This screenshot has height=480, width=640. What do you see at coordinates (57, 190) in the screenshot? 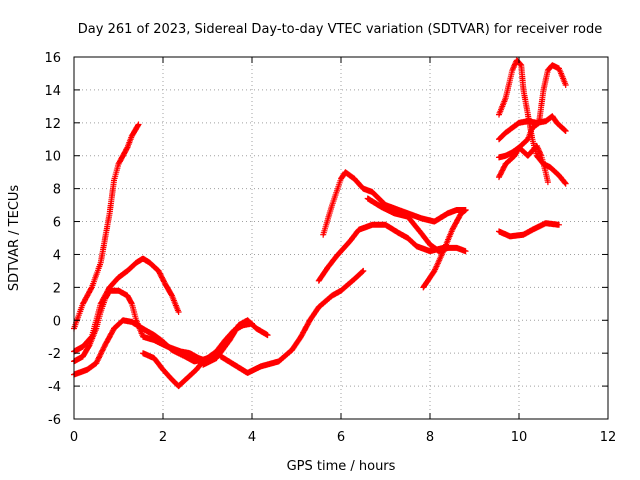
I see `y-tick-label: 8` at bounding box center [57, 190].